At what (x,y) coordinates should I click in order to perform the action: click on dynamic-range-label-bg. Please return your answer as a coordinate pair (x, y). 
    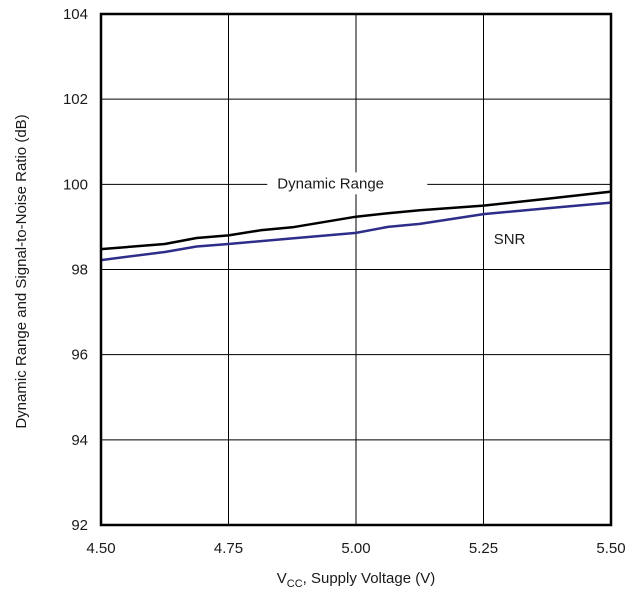
    Looking at the image, I should click on (347, 183).